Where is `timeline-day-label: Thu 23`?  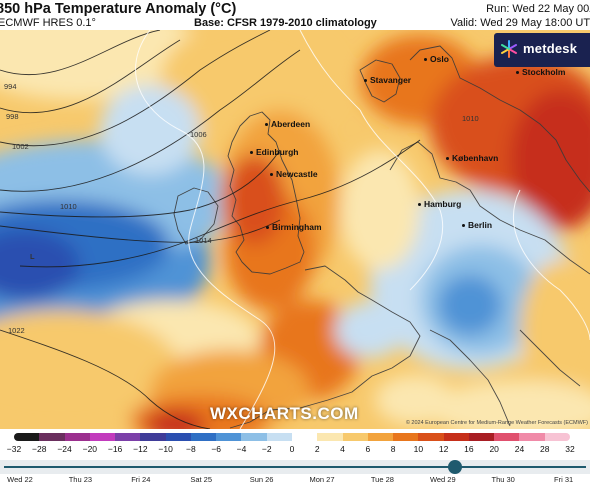
timeline-day-label: Thu 23 is located at coordinates (80, 479).